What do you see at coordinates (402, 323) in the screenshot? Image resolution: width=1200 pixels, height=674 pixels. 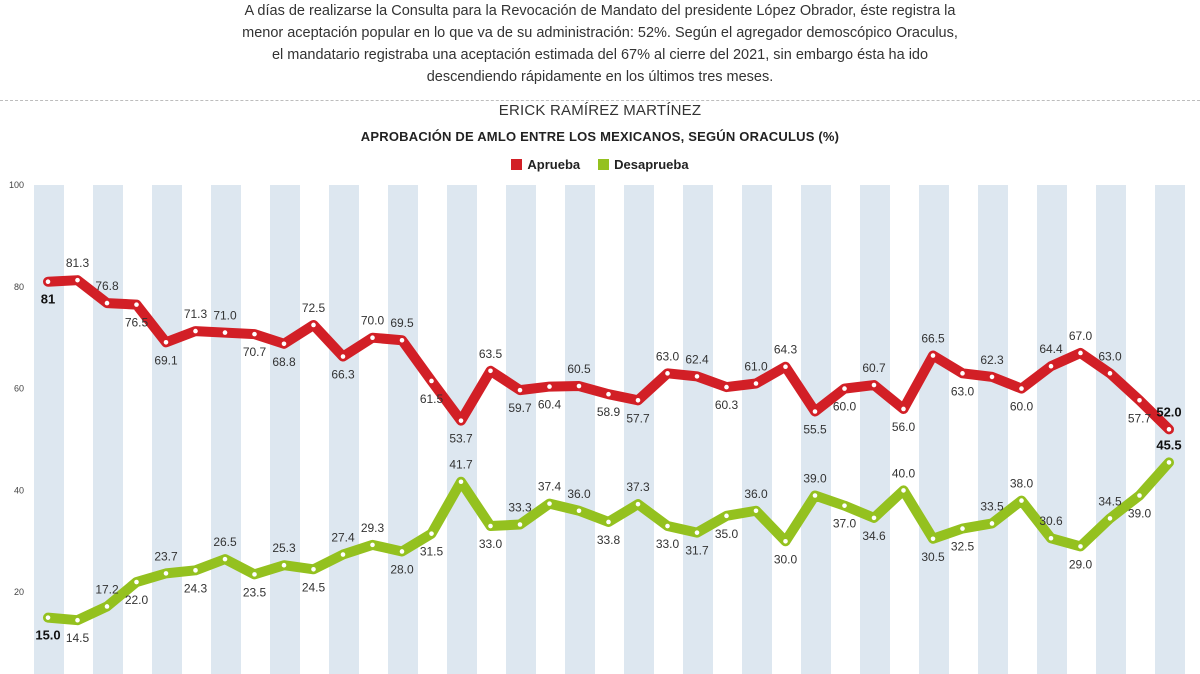 I see `data-label: 69.5` at bounding box center [402, 323].